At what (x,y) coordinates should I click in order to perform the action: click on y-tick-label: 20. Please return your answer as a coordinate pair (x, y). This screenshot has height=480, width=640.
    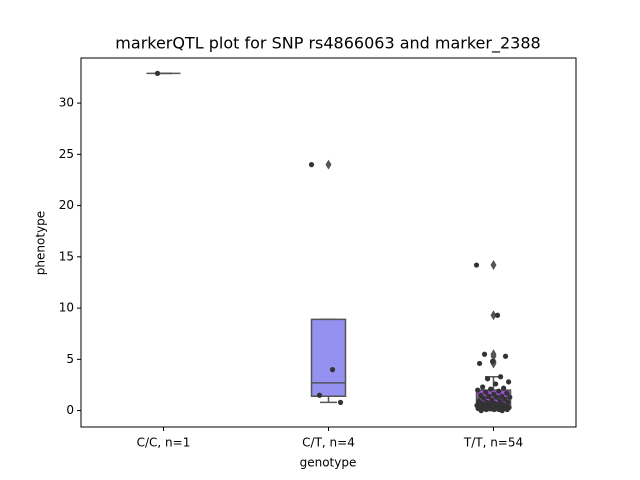
    Looking at the image, I should click on (66, 205).